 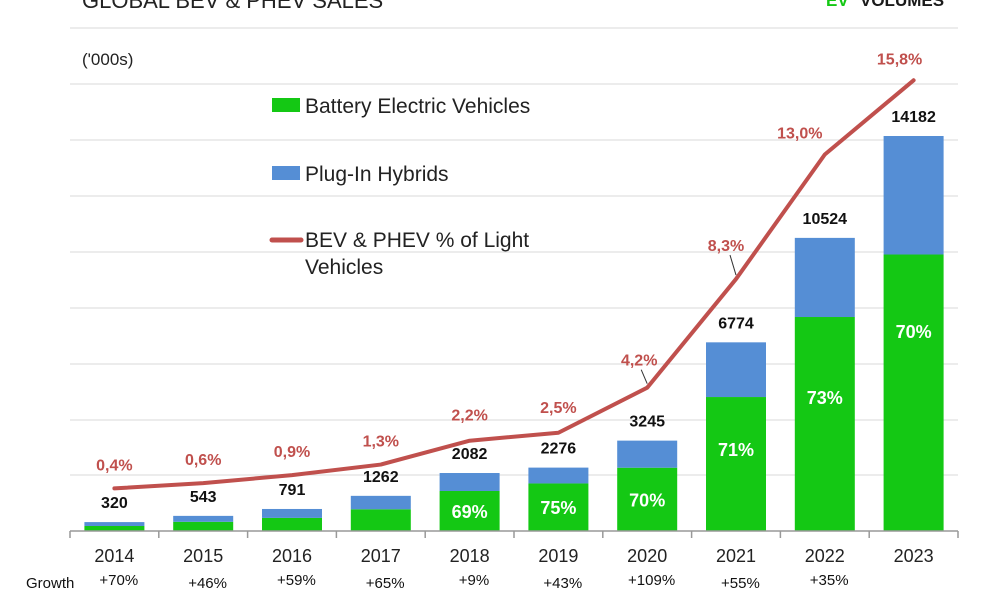 I want to click on total-label-2021: 6774, so click(x=736, y=323).